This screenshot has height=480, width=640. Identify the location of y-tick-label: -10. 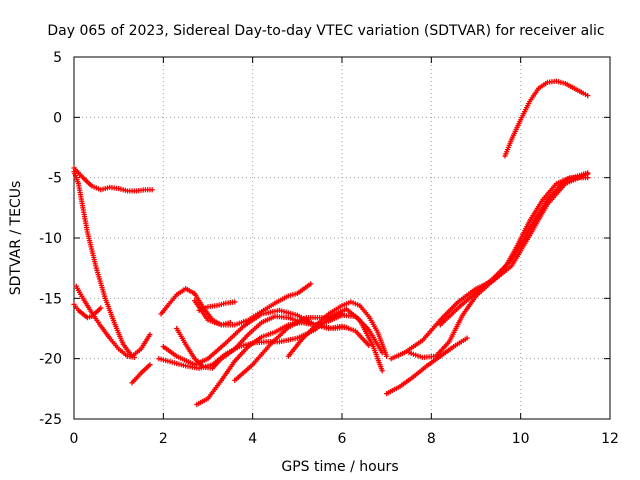
(50, 239).